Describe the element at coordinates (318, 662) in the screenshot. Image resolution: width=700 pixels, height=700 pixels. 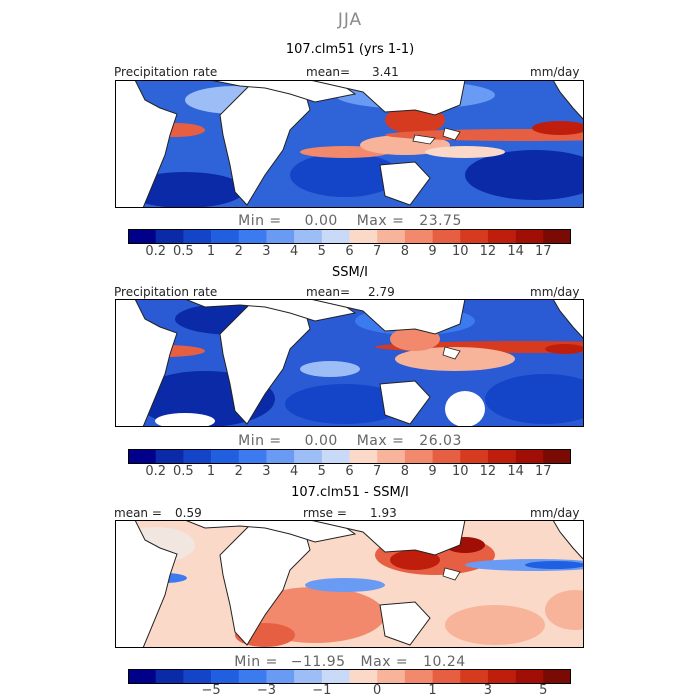
I see `panel-3-min-value: −11.95` at that location.